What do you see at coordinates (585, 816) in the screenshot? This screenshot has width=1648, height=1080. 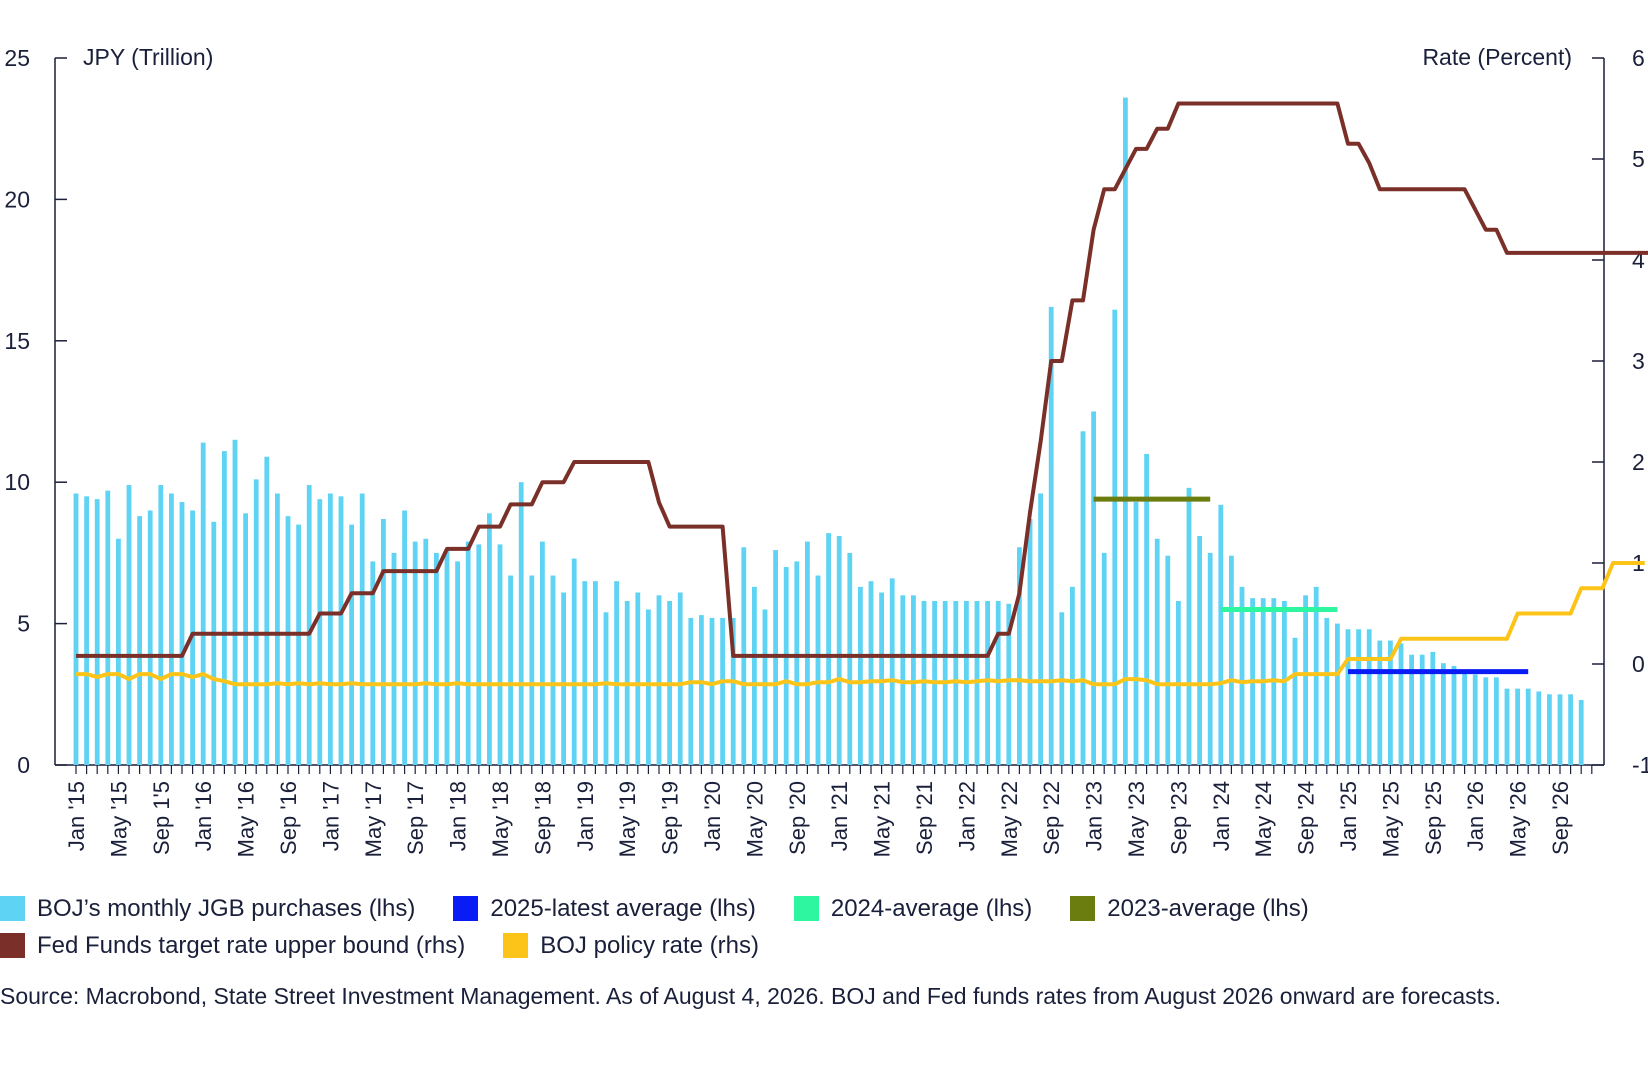 I see `x-tick-label: Jan '19` at bounding box center [585, 816].